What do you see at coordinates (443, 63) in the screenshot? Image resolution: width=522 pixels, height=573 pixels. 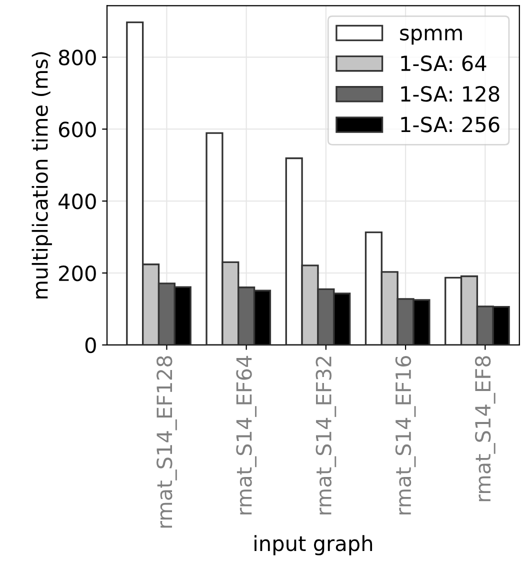 I see `legend-label: 1-SA: 64` at bounding box center [443, 63].